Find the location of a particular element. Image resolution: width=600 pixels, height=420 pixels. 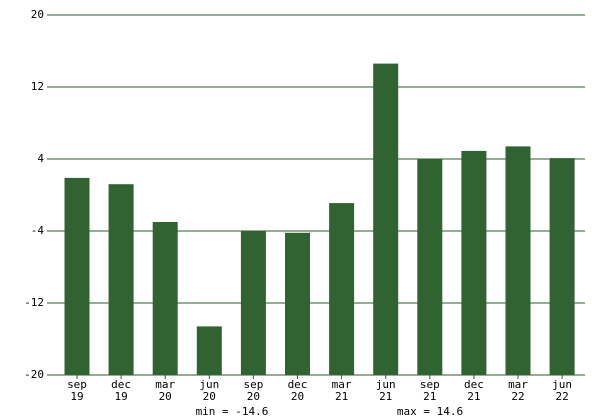

y-tick-label: 20 is located at coordinates (37, 14).